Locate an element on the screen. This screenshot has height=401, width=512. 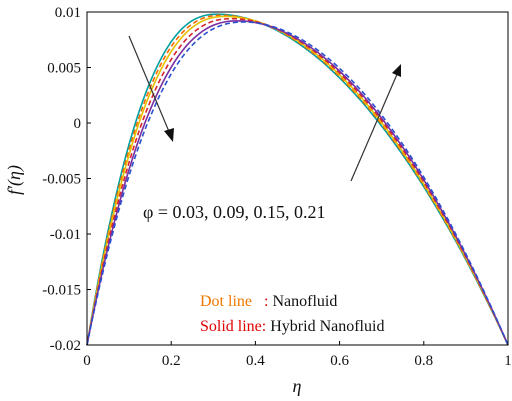
legend-dot-entry: Dot line : Nanofluid is located at coordinates (268, 301).